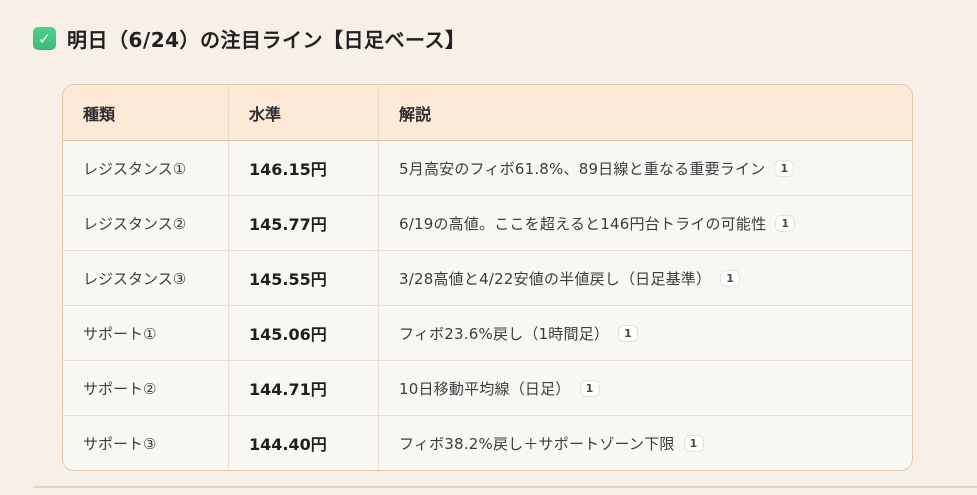  I want to click on type-cell: サポート②, so click(120, 388).